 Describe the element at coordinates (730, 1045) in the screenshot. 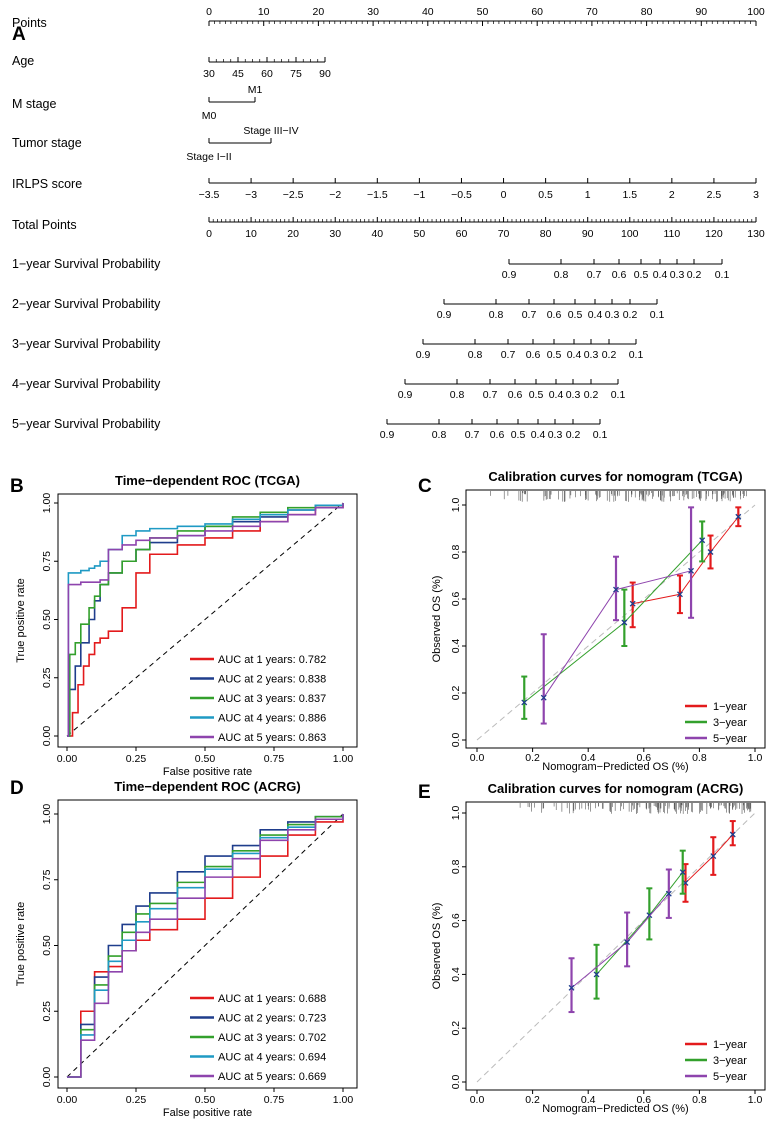

I see `legend-label-1: 1−year` at that location.